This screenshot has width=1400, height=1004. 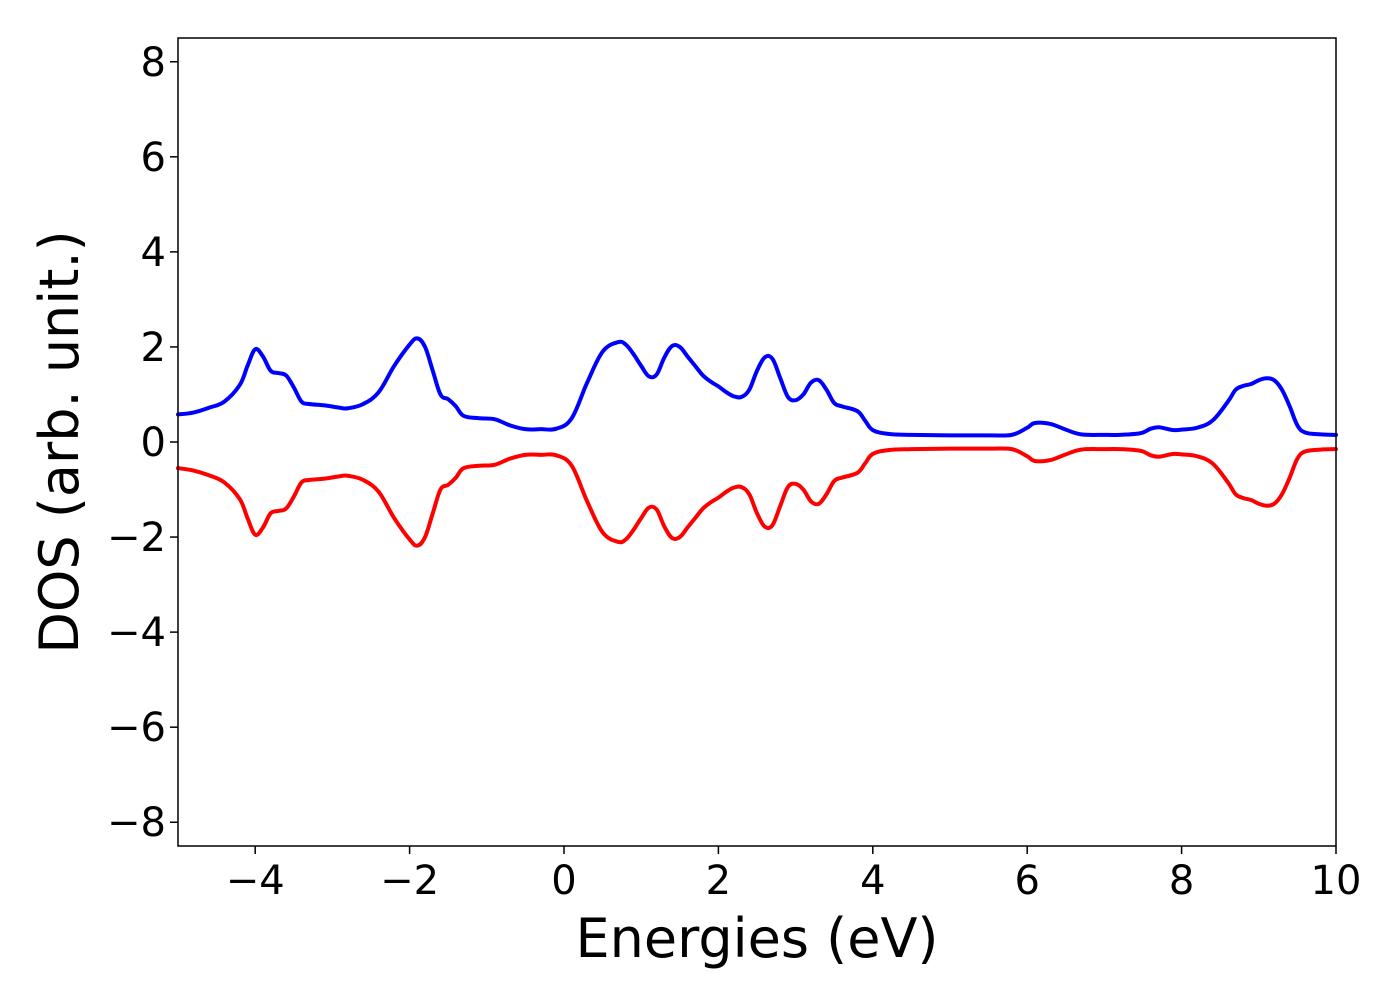 I want to click on x-tick-label: 10, so click(x=1336, y=881).